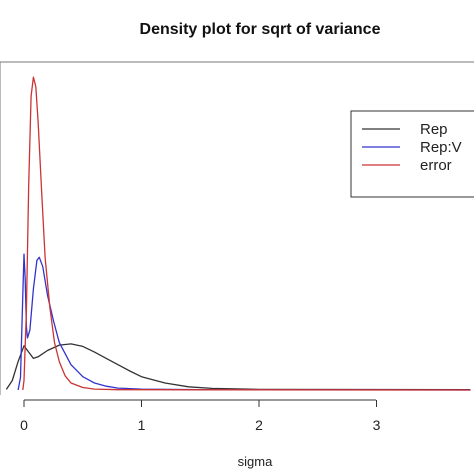 The width and height of the screenshot is (474, 474). What do you see at coordinates (24, 425) in the screenshot?
I see `x-tick-label: 0` at bounding box center [24, 425].